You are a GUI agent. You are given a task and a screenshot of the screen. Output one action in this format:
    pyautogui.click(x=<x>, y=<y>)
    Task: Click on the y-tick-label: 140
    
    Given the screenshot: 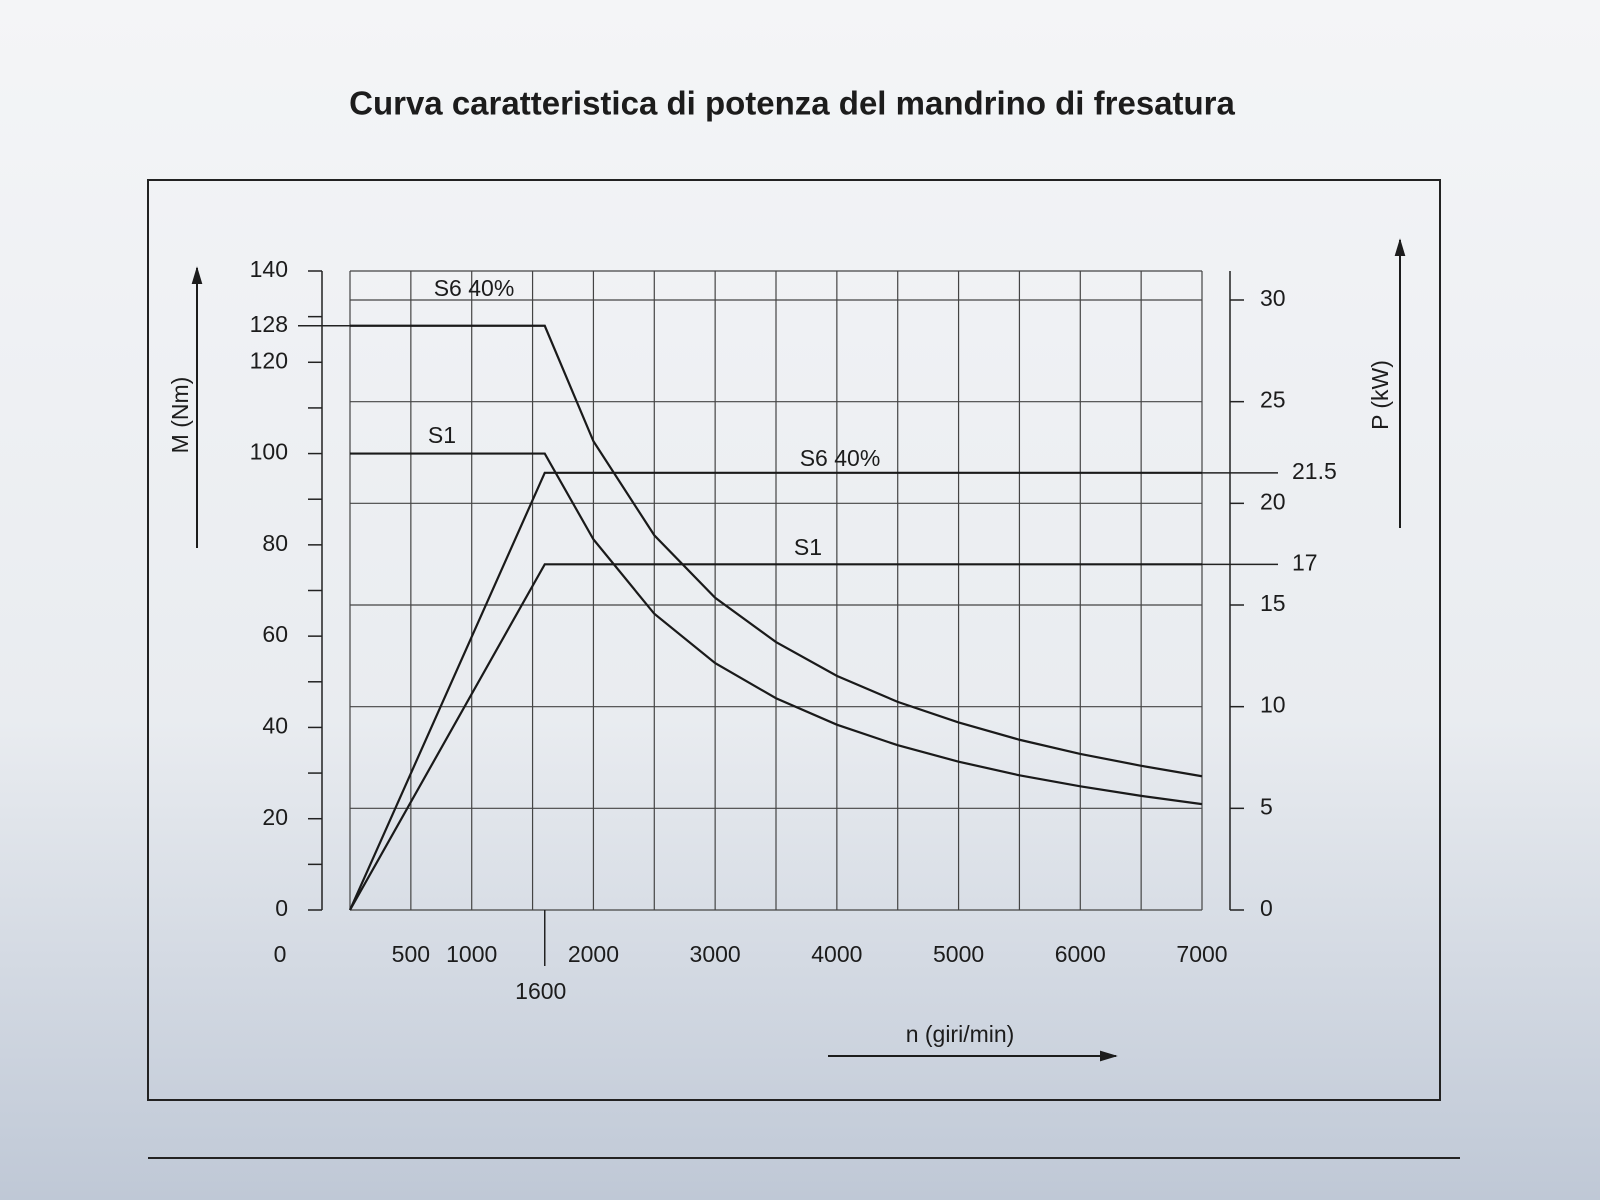 What is the action you would take?
    pyautogui.click(x=269, y=269)
    